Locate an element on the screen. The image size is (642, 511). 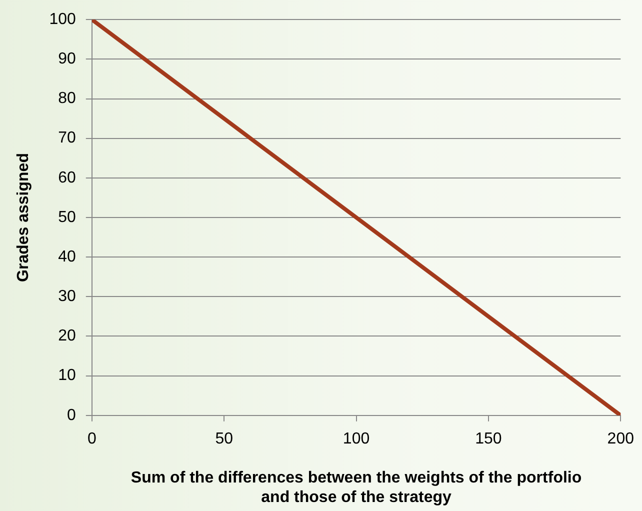
y-tick-label: 10 is located at coordinates (67, 375).